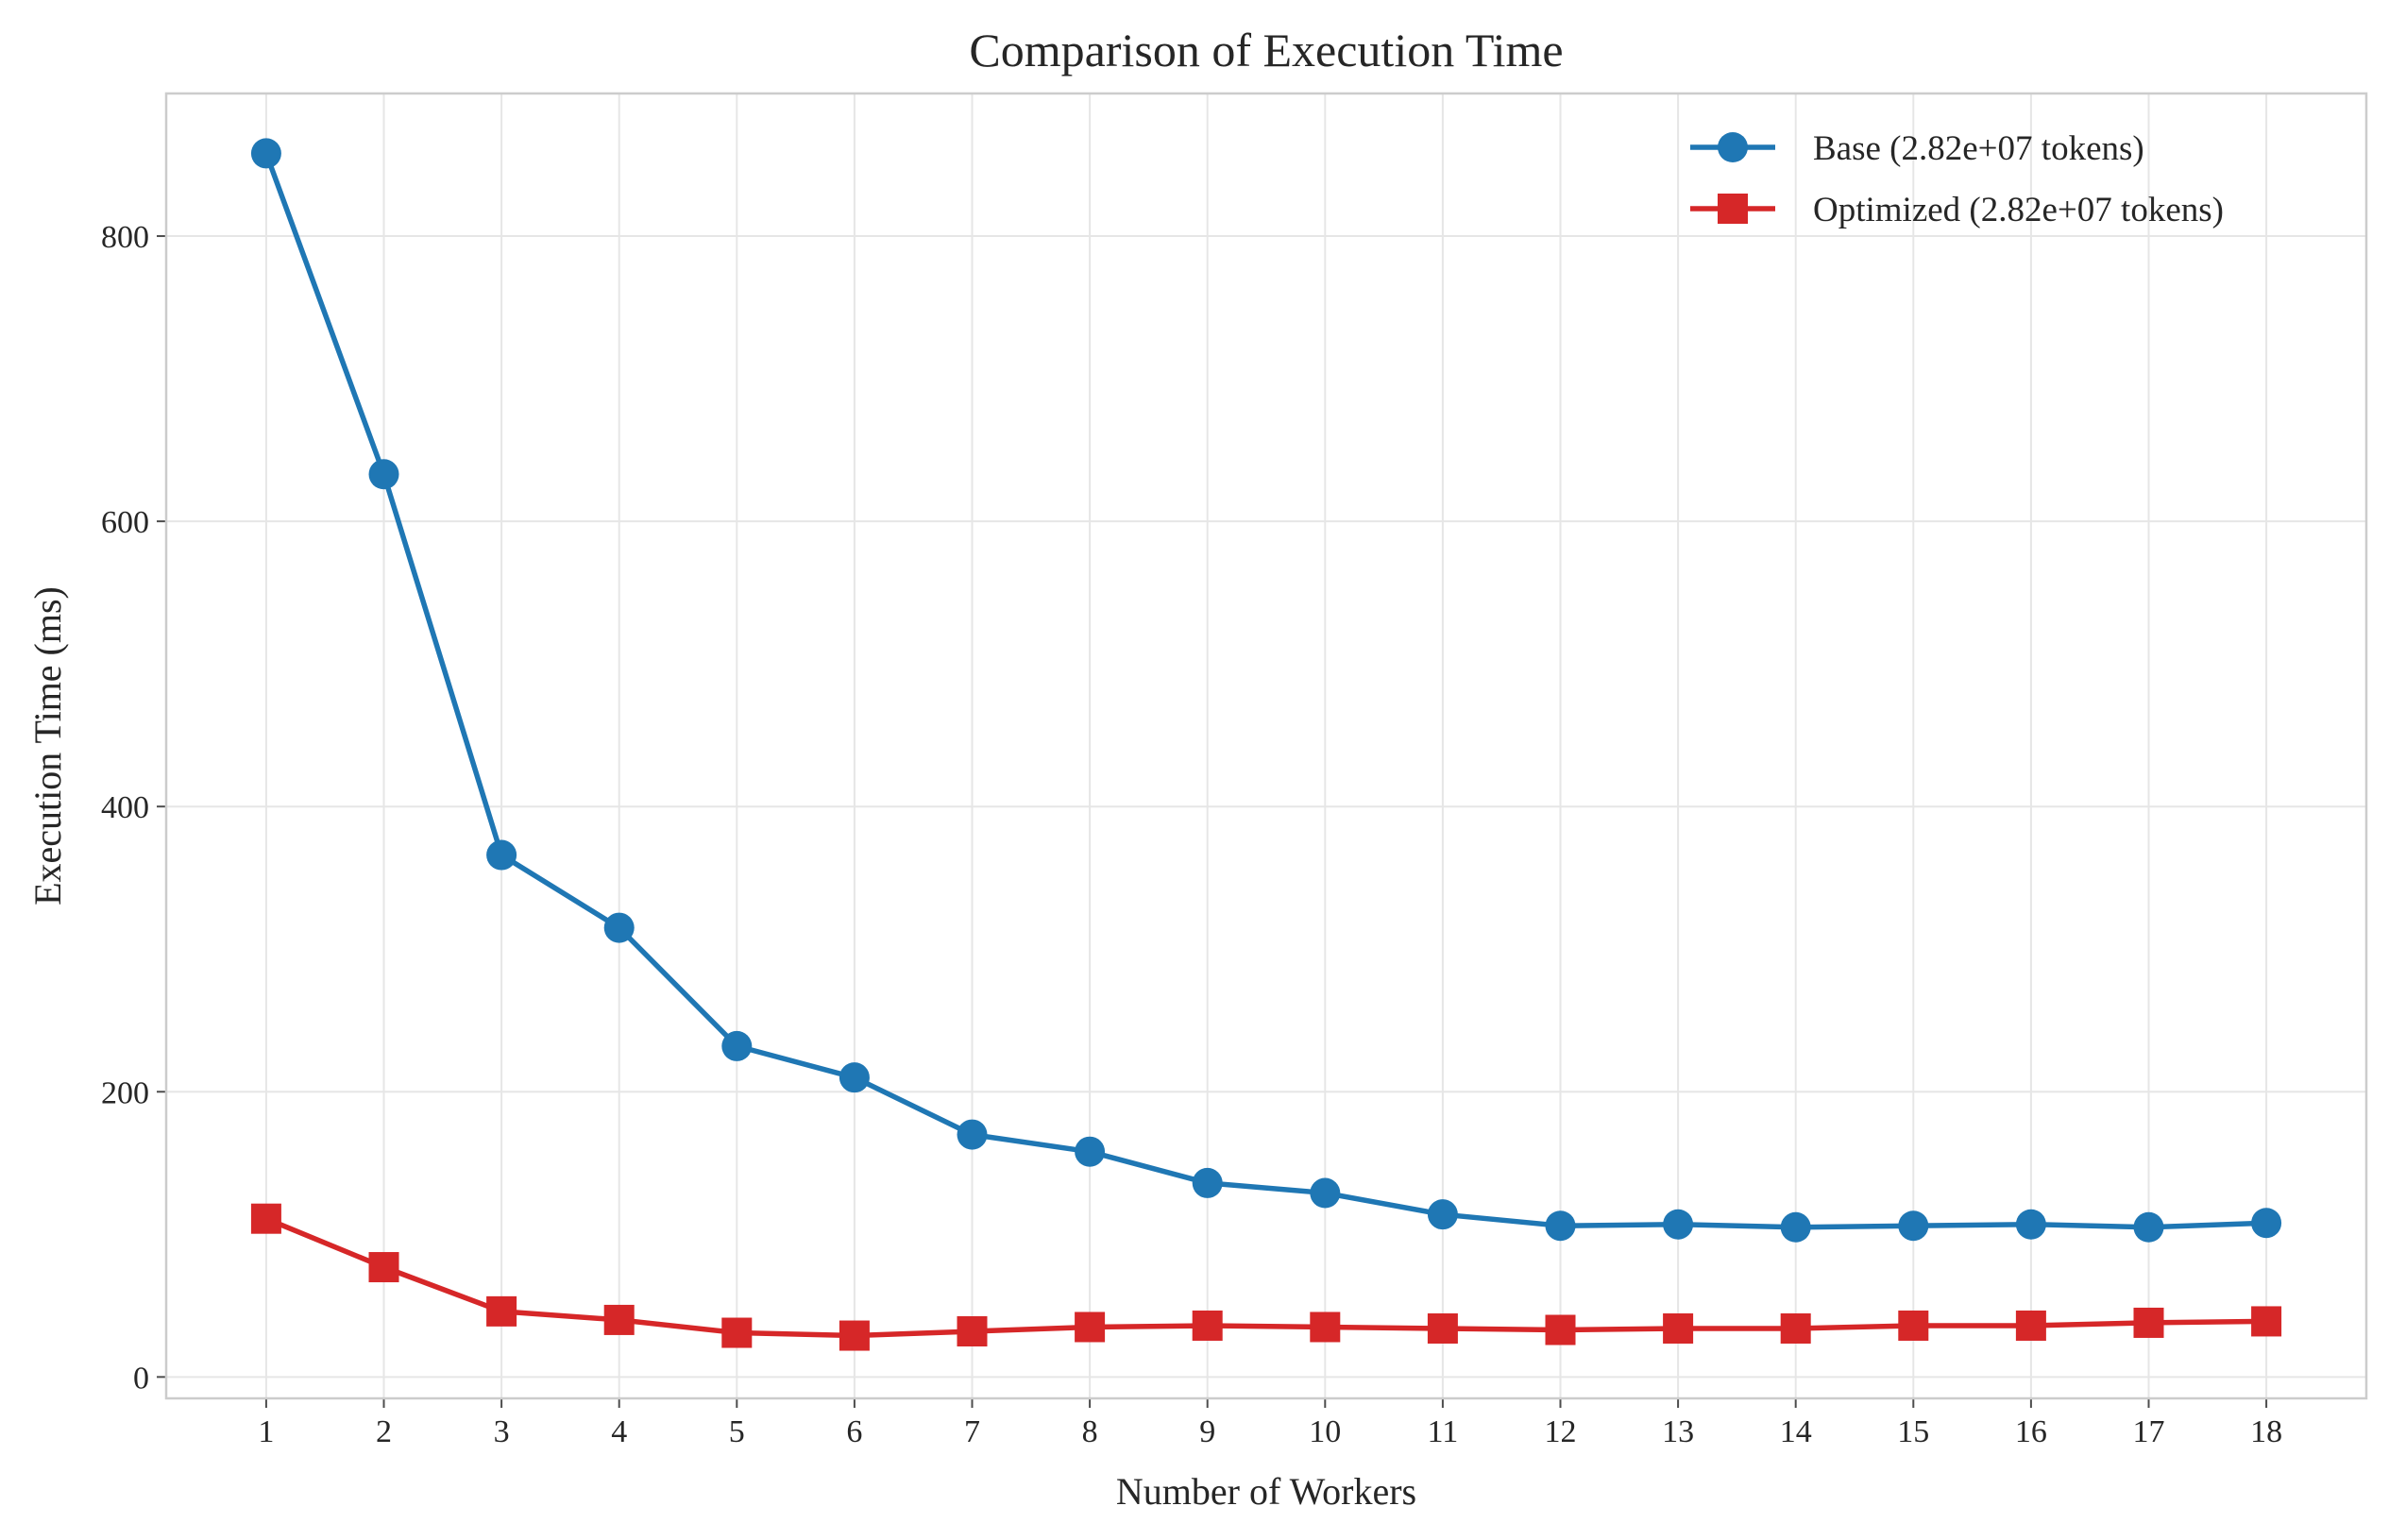 This screenshot has width=2389, height=1540. What do you see at coordinates (1325, 1431) in the screenshot?
I see `x-tick-label: 10` at bounding box center [1325, 1431].